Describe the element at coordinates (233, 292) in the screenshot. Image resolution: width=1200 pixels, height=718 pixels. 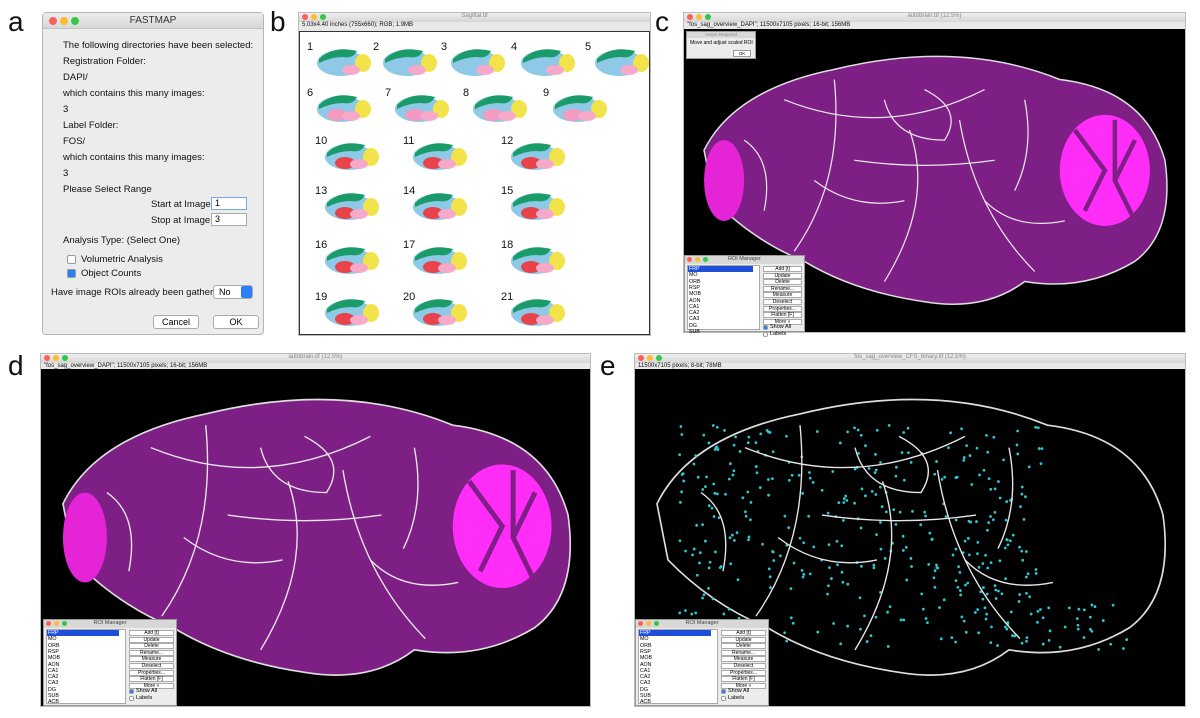
I see `select-box: No` at that location.